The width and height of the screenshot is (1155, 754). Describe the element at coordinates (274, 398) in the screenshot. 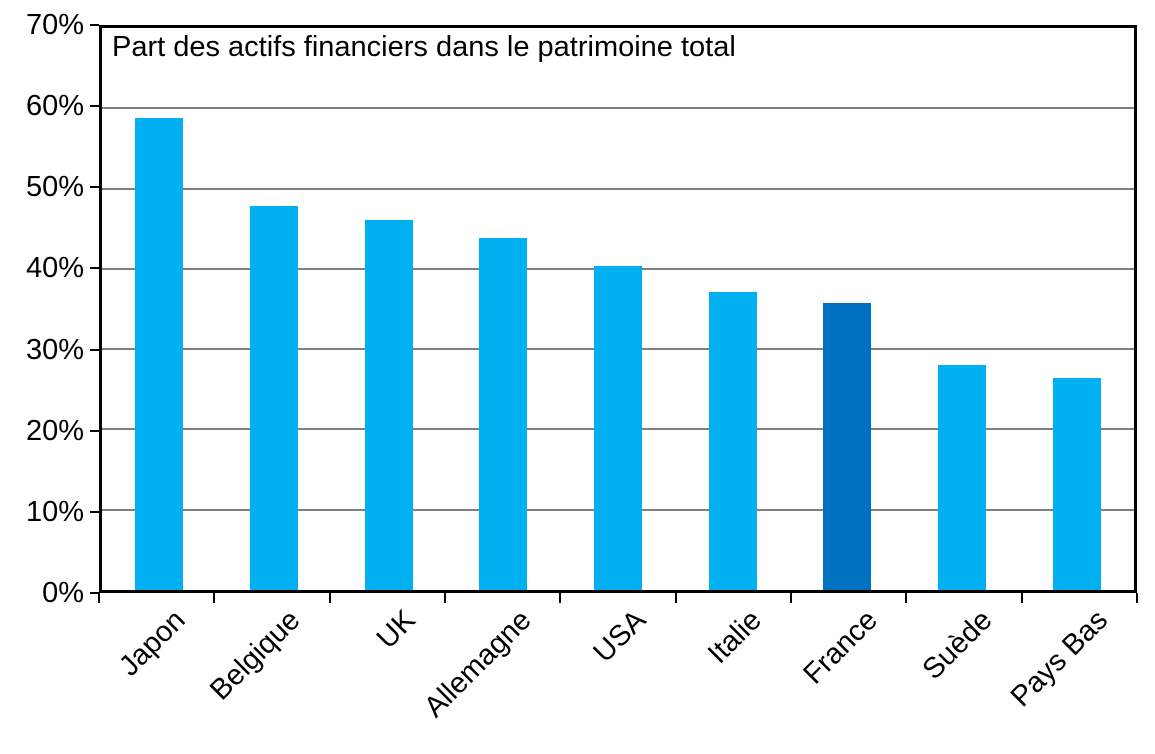

I see `bar-belgique` at that location.